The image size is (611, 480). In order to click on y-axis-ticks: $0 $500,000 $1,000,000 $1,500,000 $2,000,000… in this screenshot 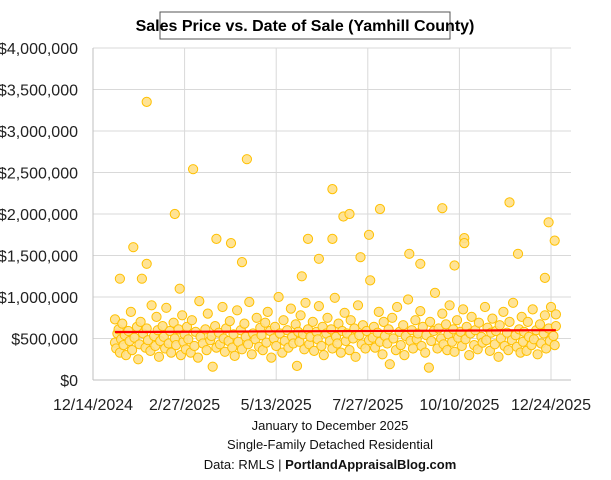, I will do `click(39, 215)`.